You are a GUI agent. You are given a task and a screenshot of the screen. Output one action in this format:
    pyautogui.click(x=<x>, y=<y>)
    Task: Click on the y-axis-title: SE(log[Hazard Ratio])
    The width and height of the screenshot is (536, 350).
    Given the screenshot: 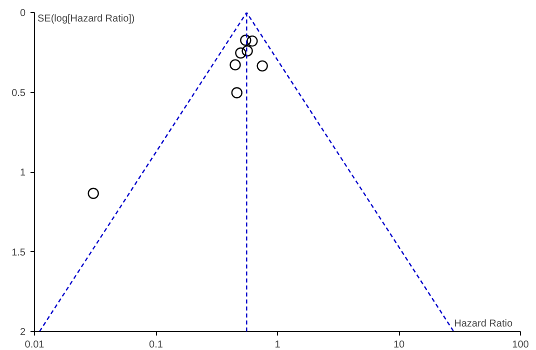 What is the action you would take?
    pyautogui.click(x=86, y=19)
    